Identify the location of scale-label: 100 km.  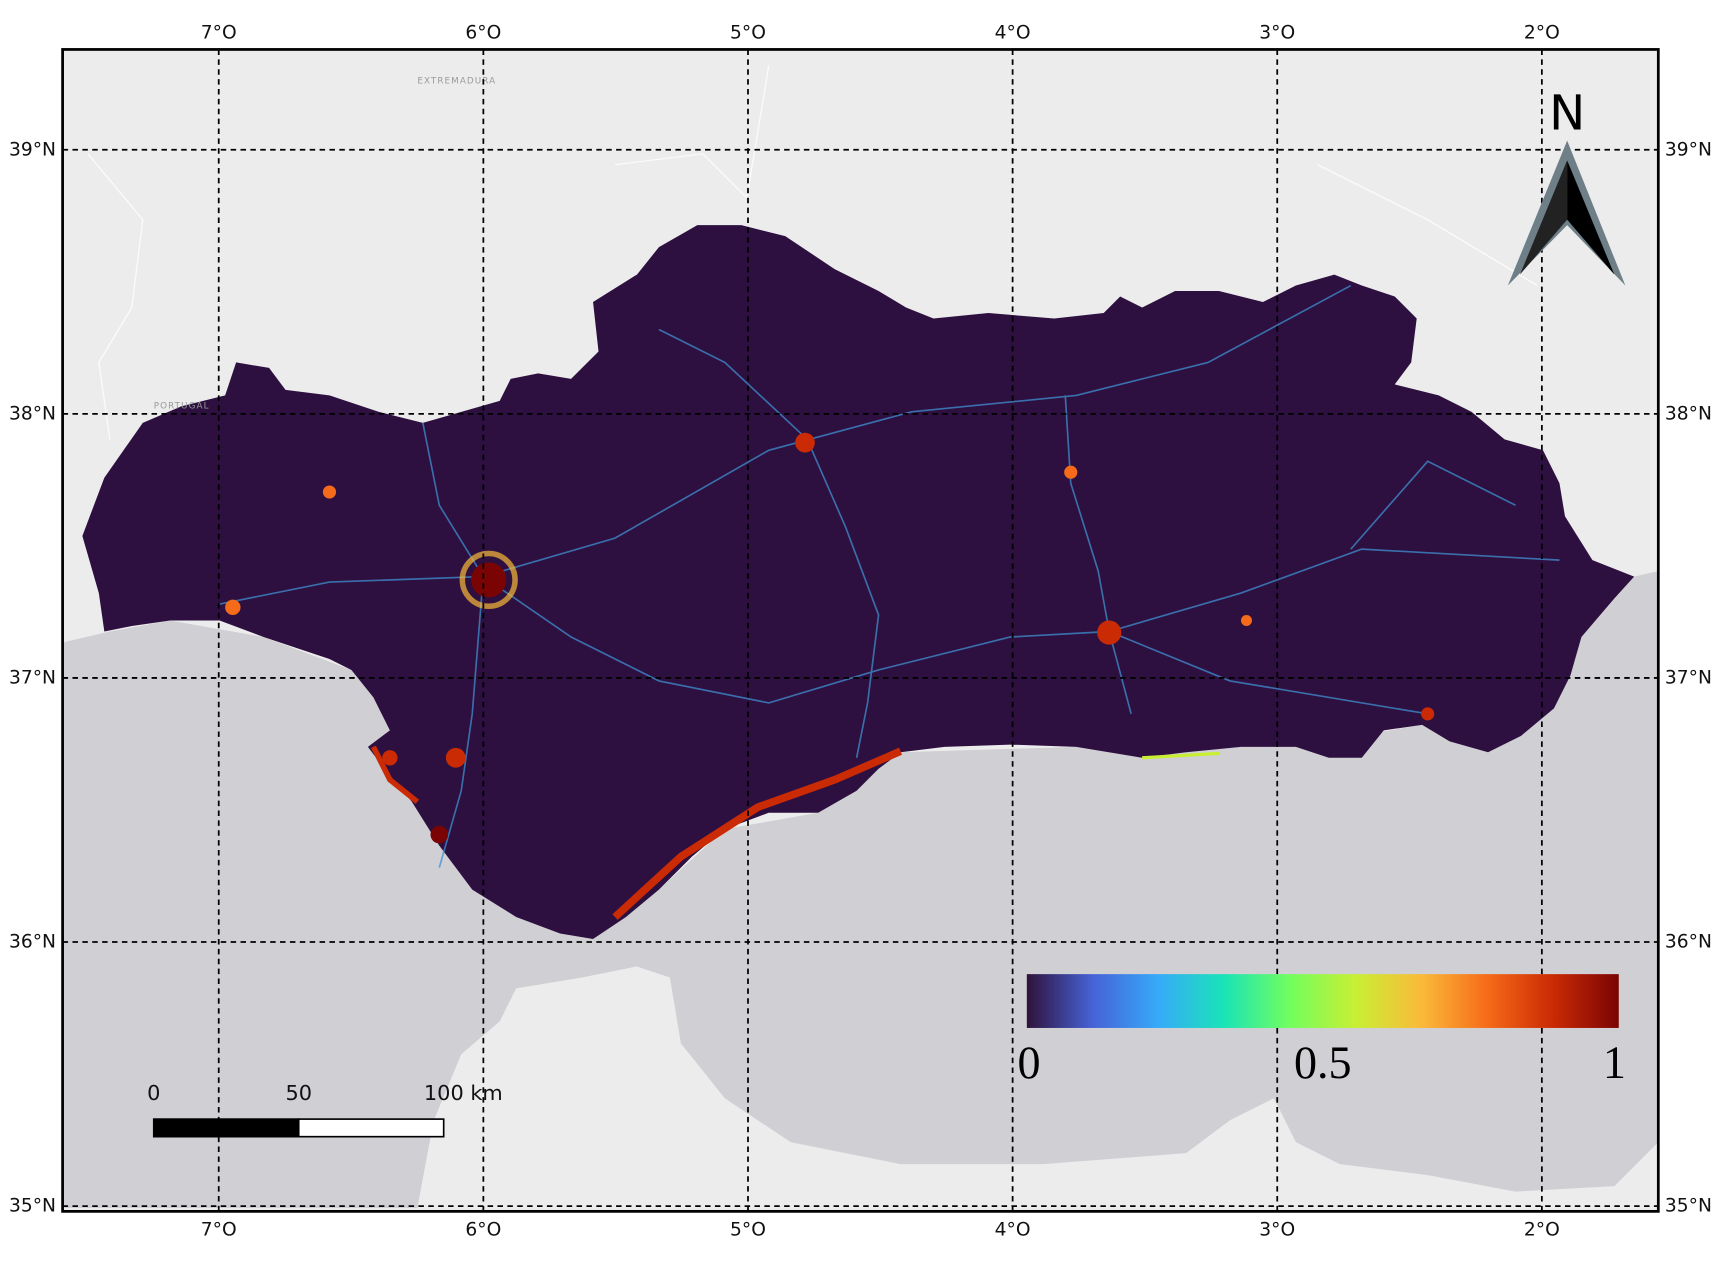
(463, 1093).